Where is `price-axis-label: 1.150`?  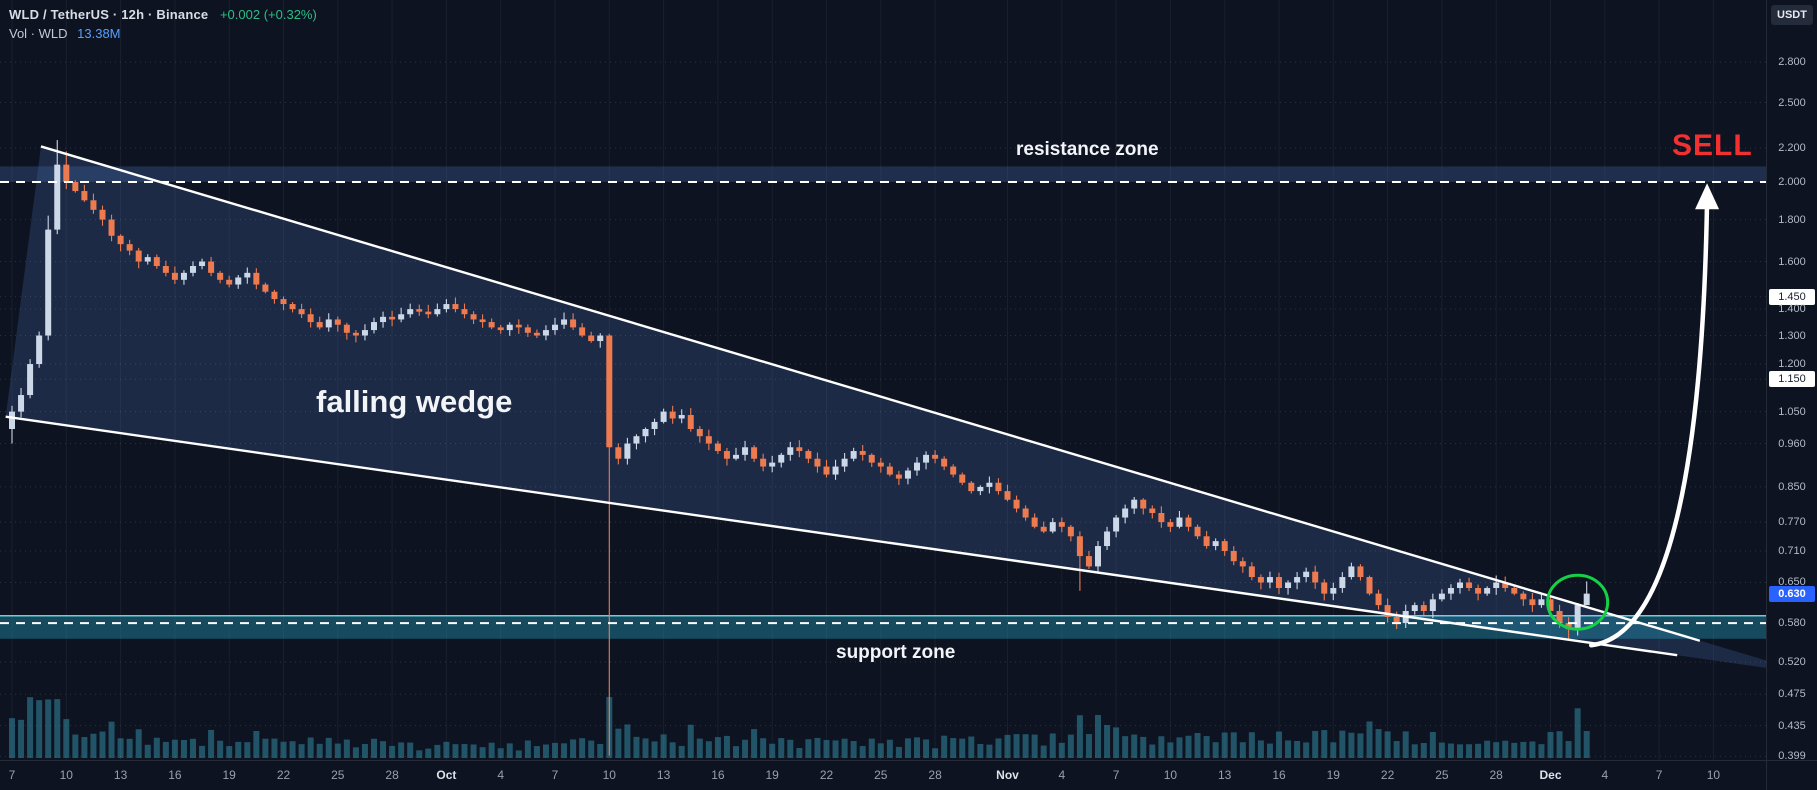 price-axis-label: 1.150 is located at coordinates (1792, 379).